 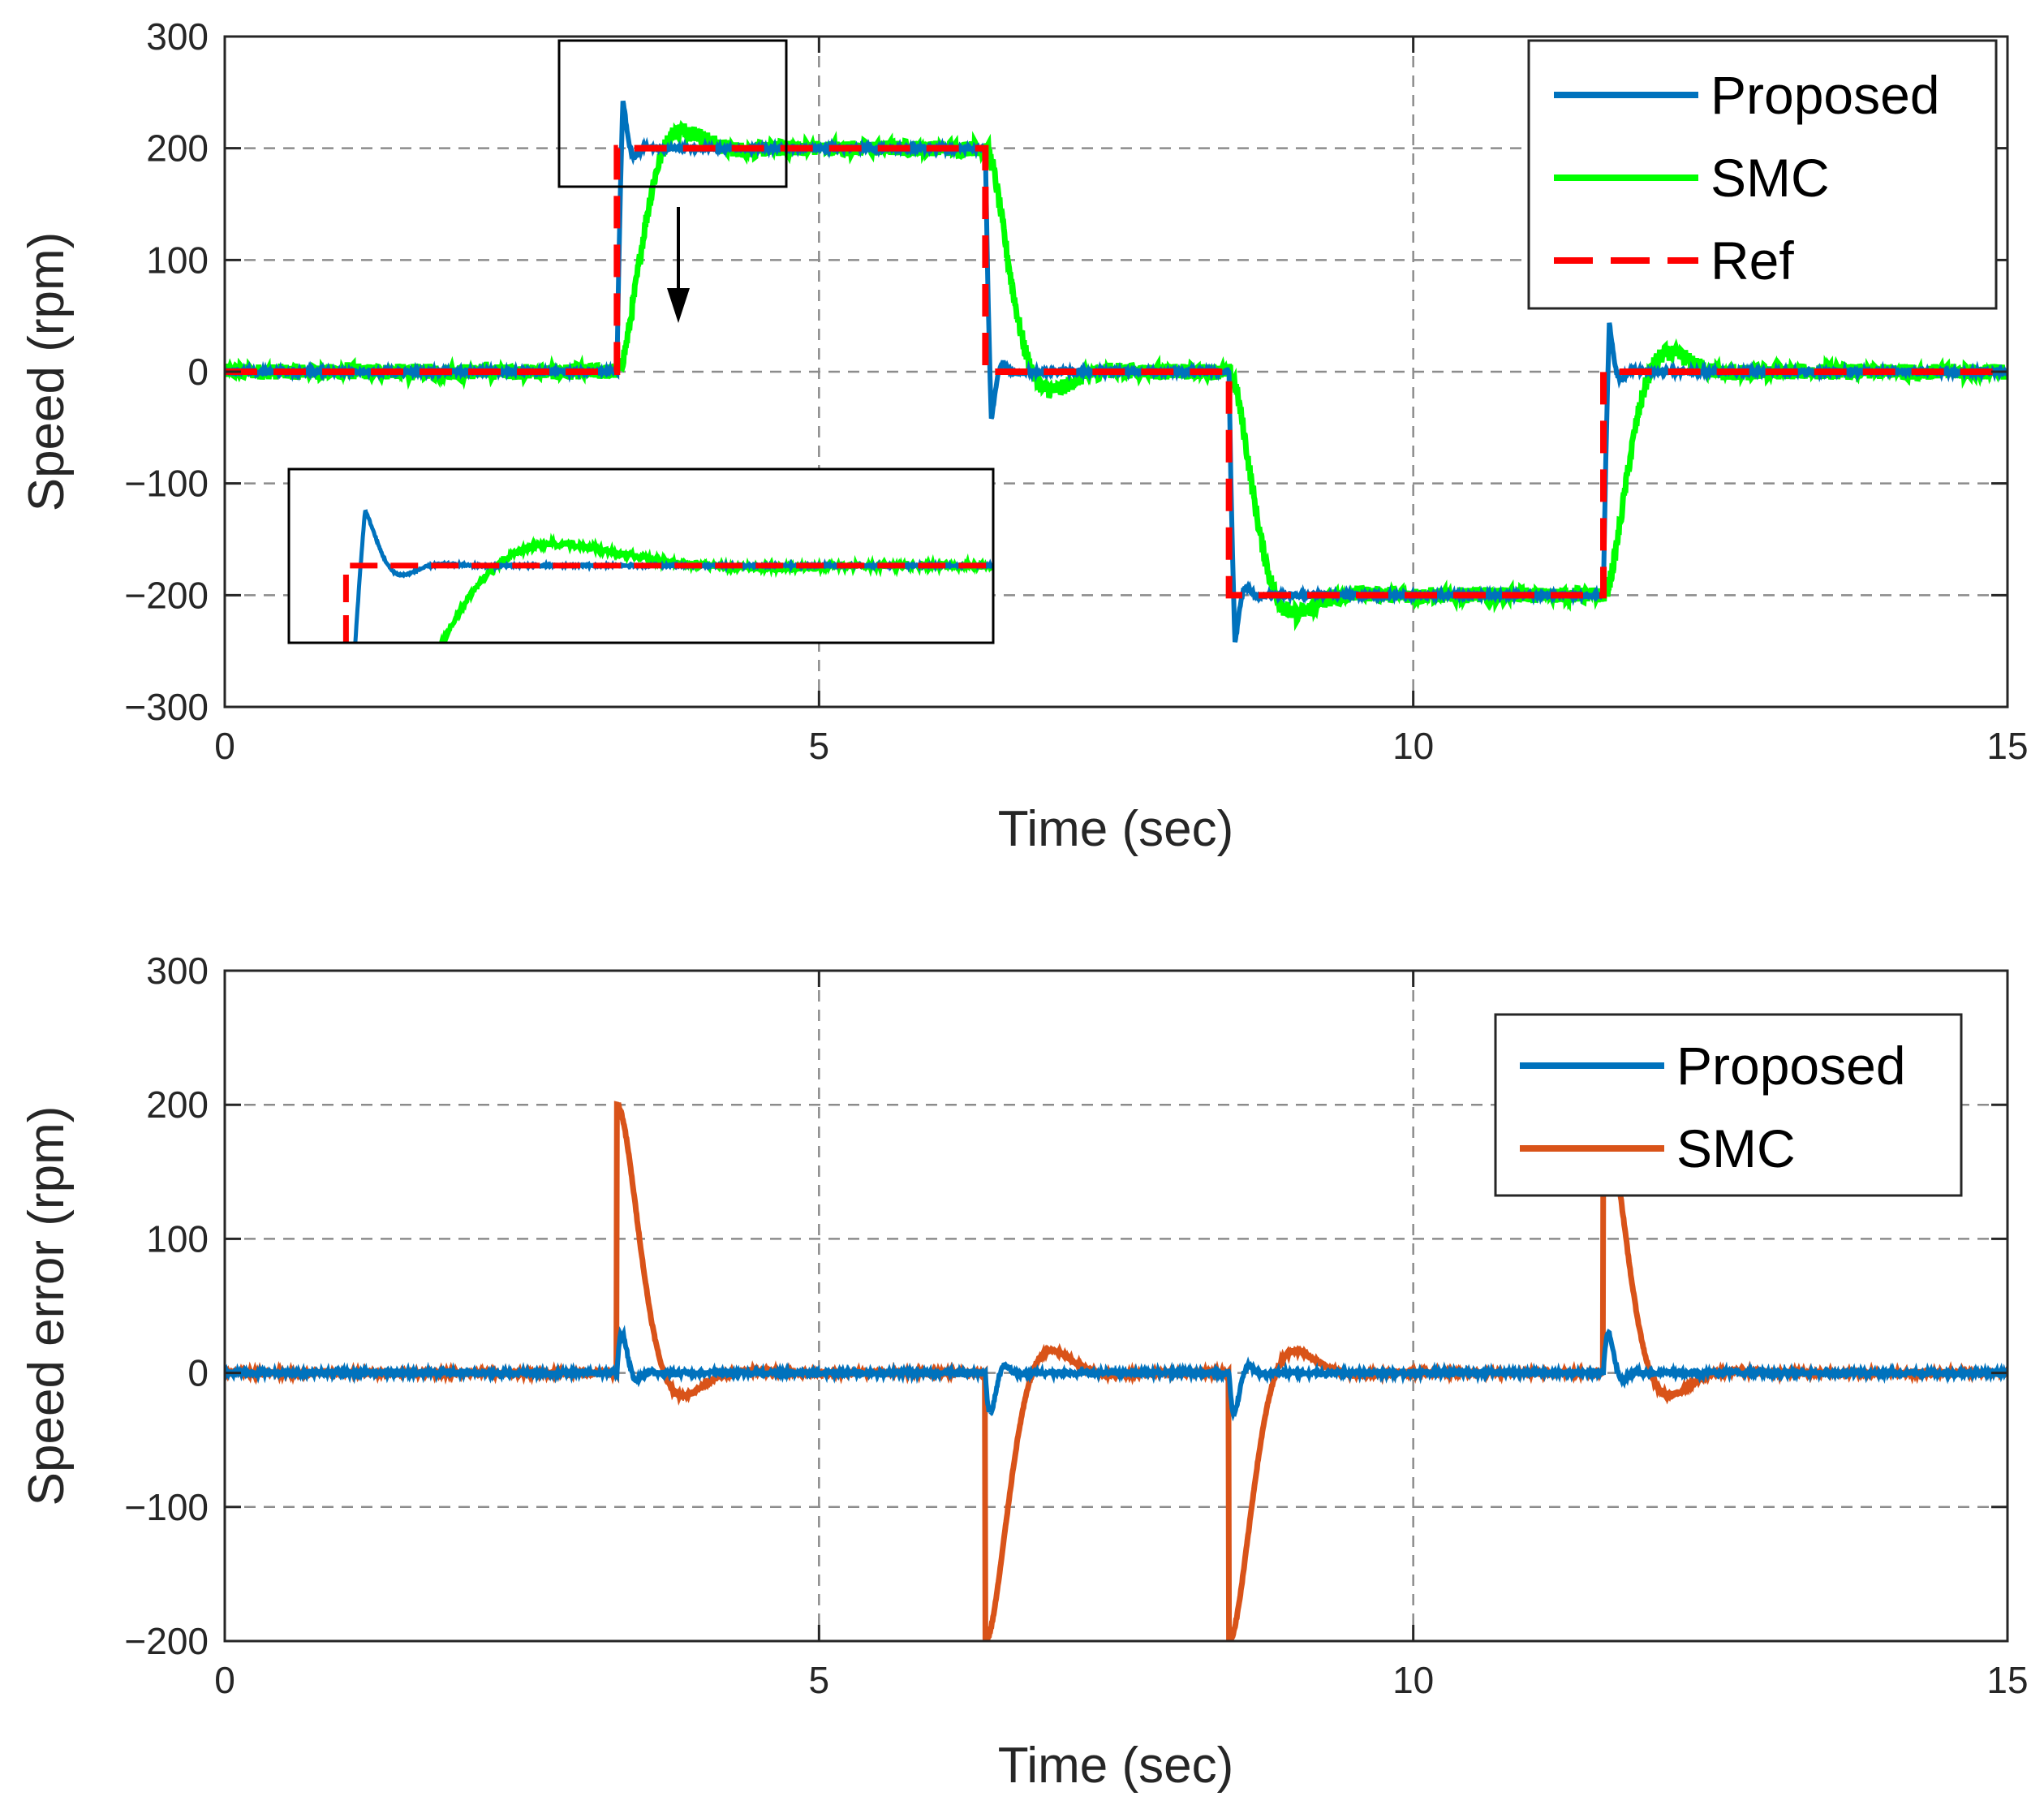 What do you see at coordinates (178, 260) in the screenshot?
I see `speed-ytick-label: 100` at bounding box center [178, 260].